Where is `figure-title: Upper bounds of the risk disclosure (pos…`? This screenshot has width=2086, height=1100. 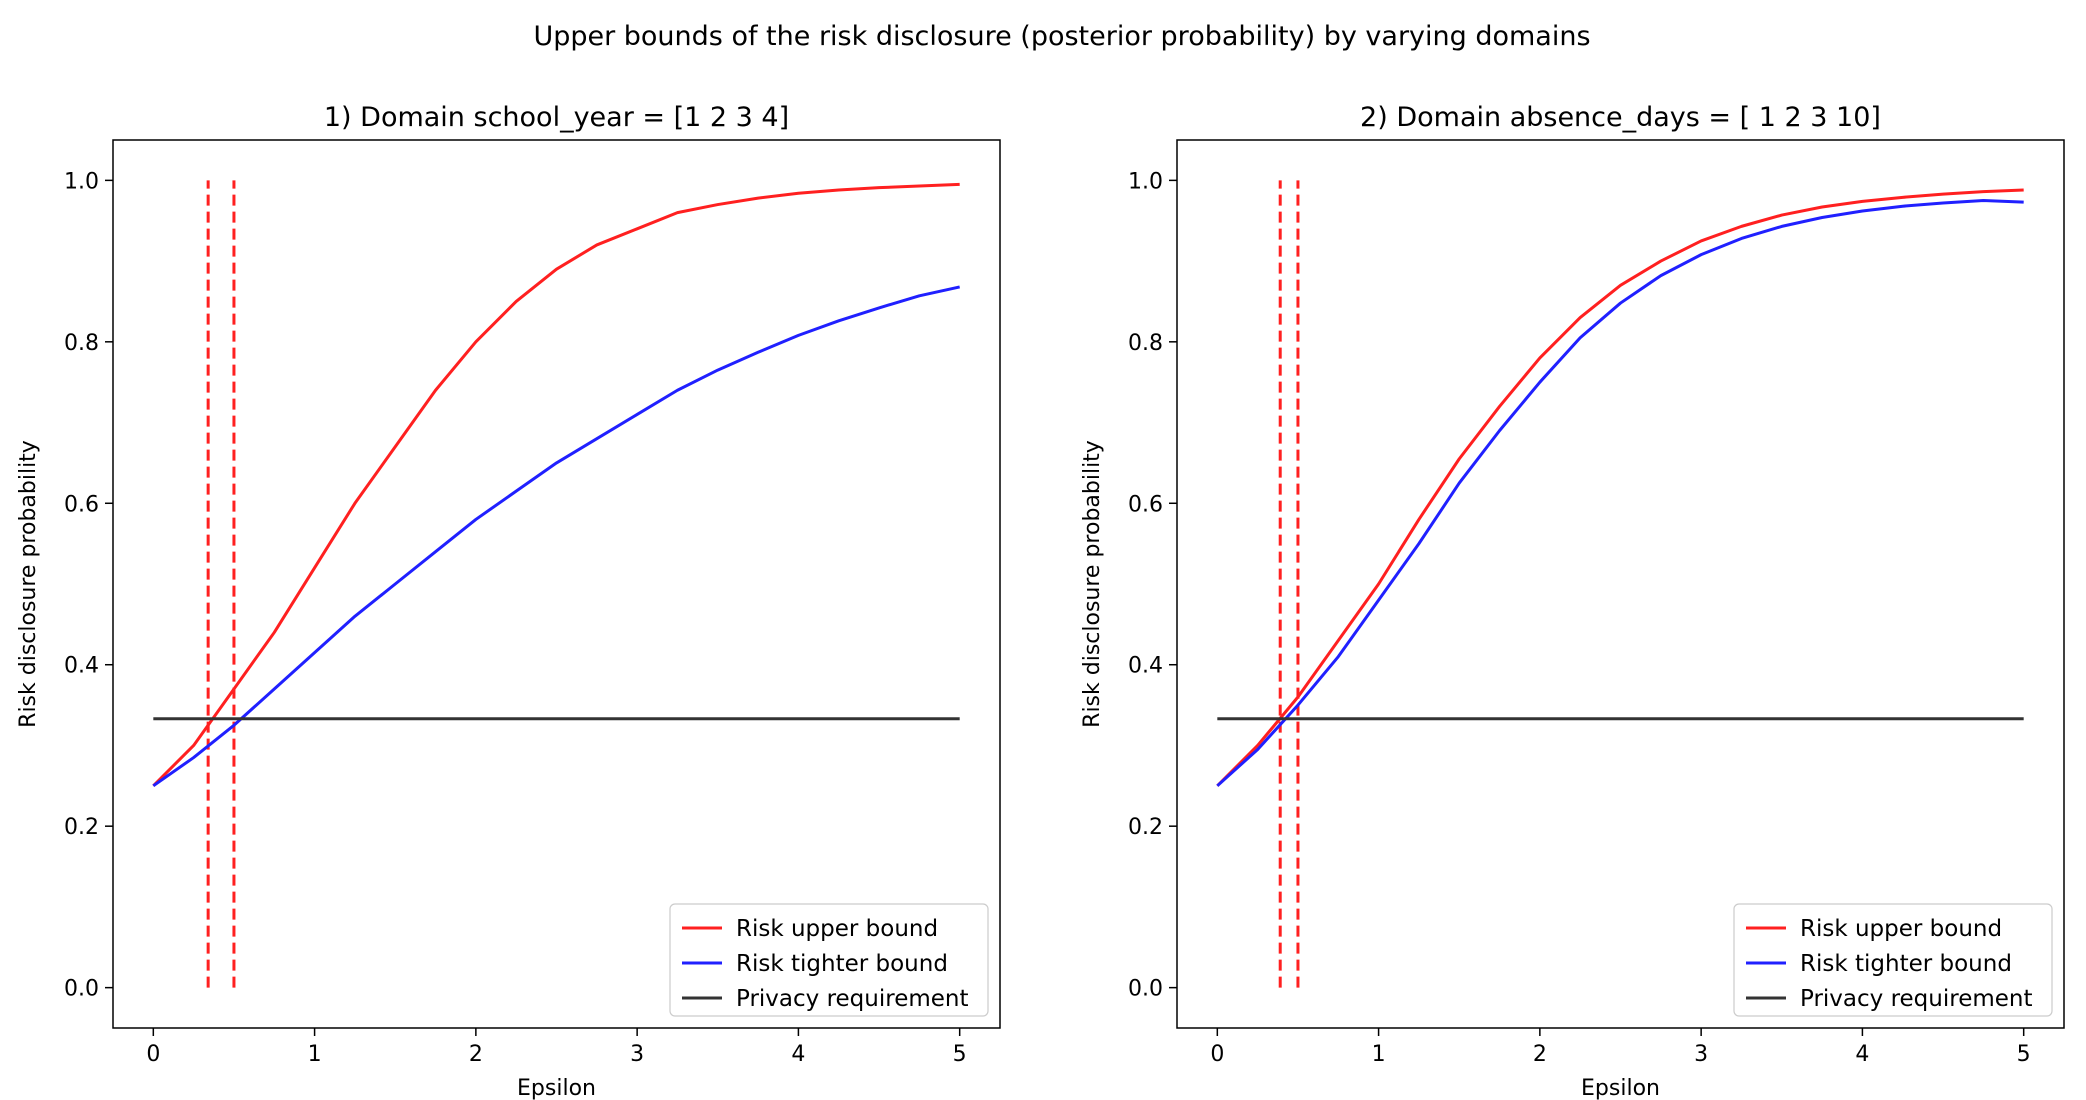 figure-title: Upper bounds of the risk disclosure (pos… is located at coordinates (1061, 36).